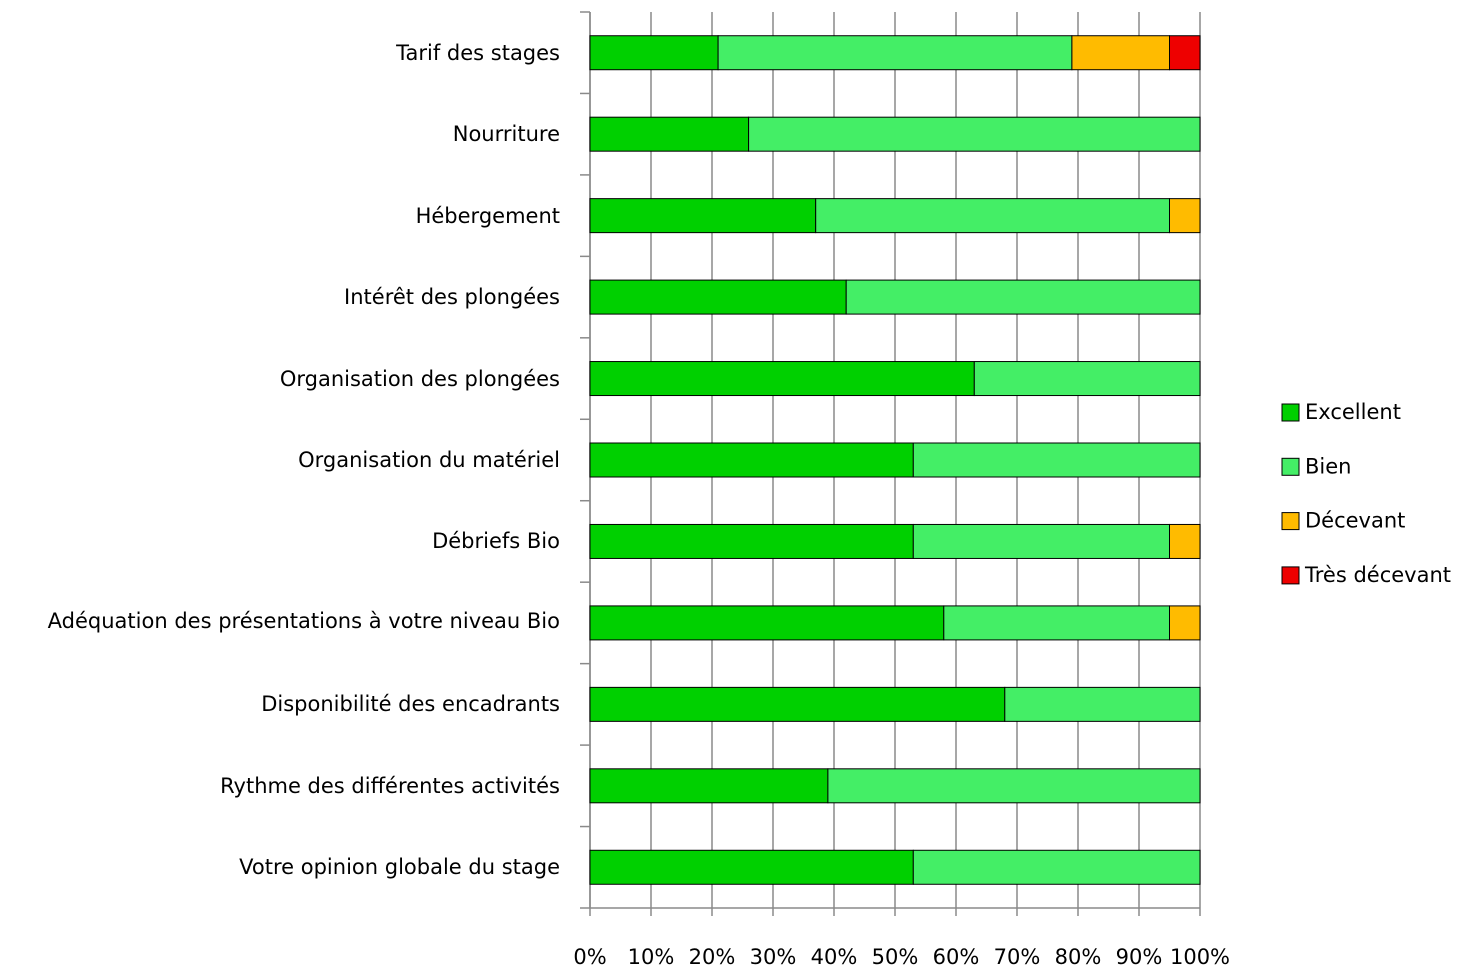 This screenshot has height=970, width=1480. Describe the element at coordinates (1328, 466) in the screenshot. I see `legend-label: Bien` at that location.